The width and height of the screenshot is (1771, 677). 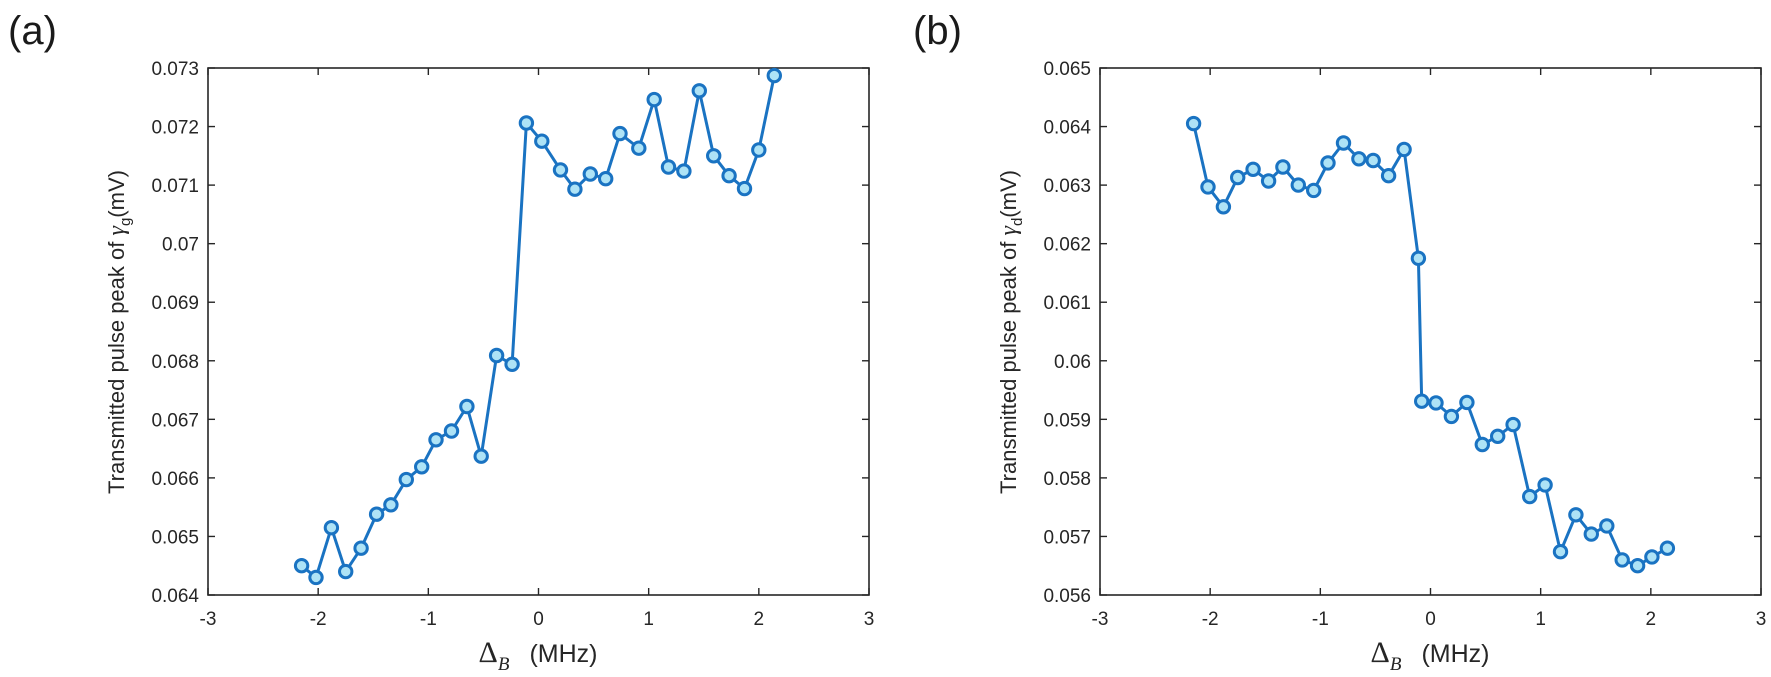 What do you see at coordinates (1067, 128) in the screenshot?
I see `y-tick-label-b: 0.064` at bounding box center [1067, 128].